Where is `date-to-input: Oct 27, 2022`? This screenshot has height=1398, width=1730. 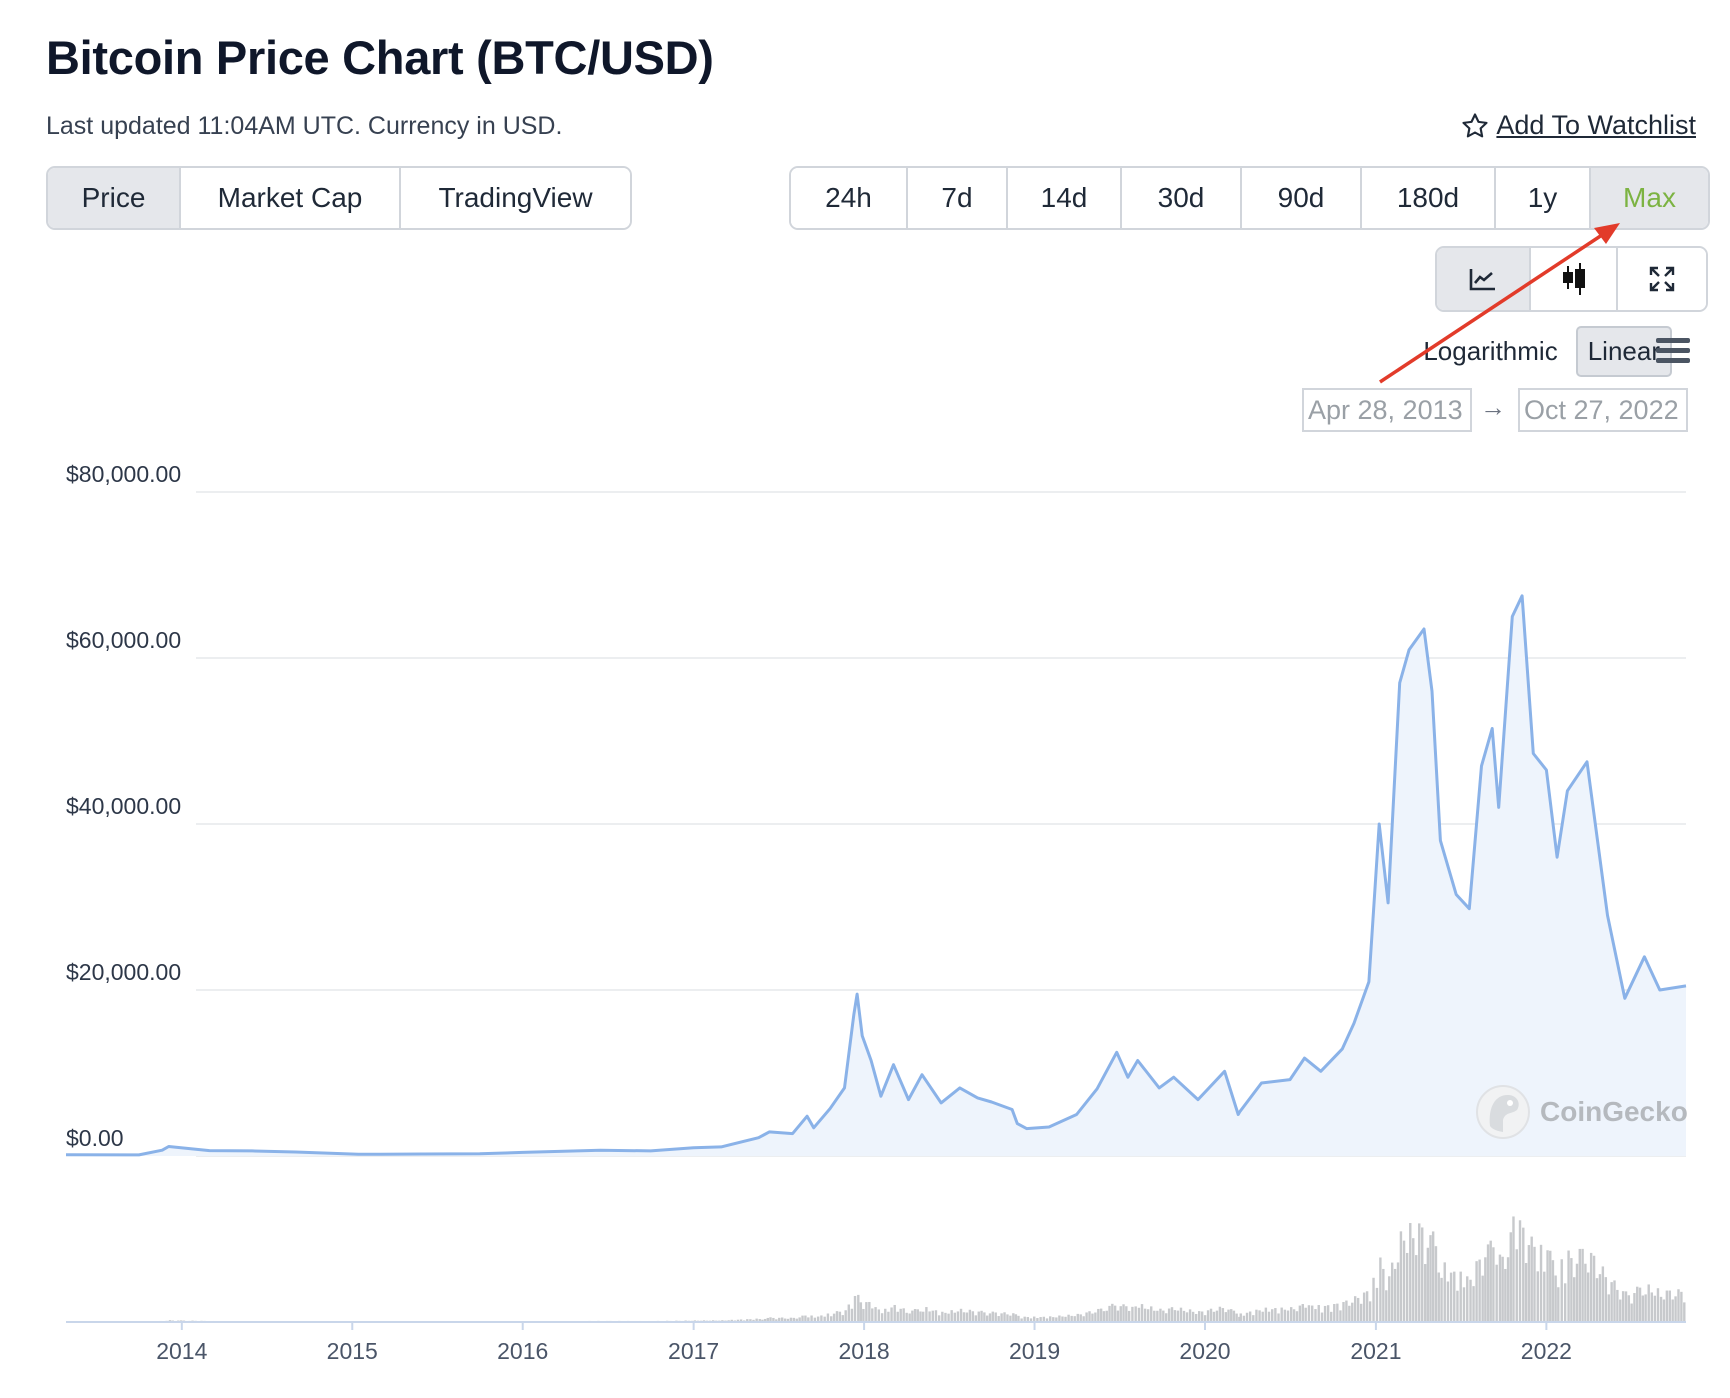 date-to-input: Oct 27, 2022 is located at coordinates (1603, 410).